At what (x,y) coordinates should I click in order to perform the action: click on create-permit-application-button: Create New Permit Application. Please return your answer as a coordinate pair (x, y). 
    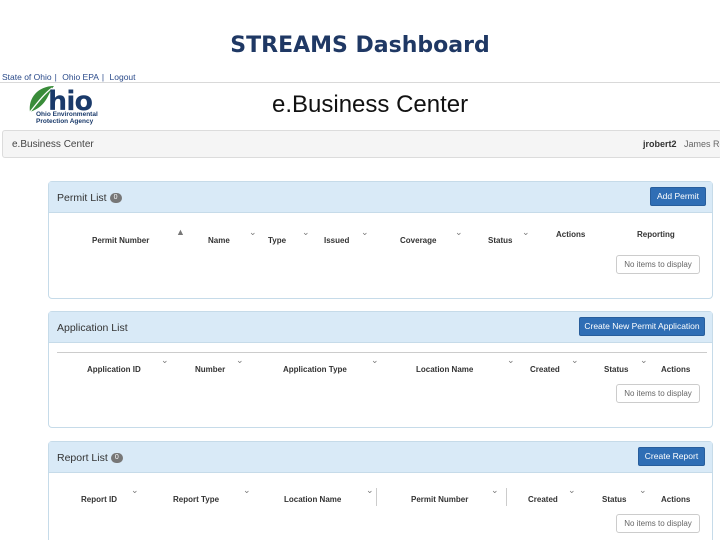
    Looking at the image, I should click on (642, 326).